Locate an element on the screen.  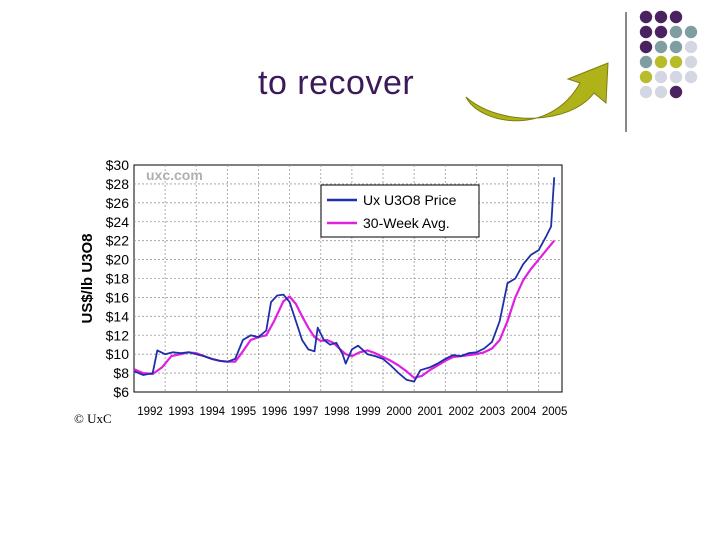
y-tick-label: $30 is located at coordinates (118, 165).